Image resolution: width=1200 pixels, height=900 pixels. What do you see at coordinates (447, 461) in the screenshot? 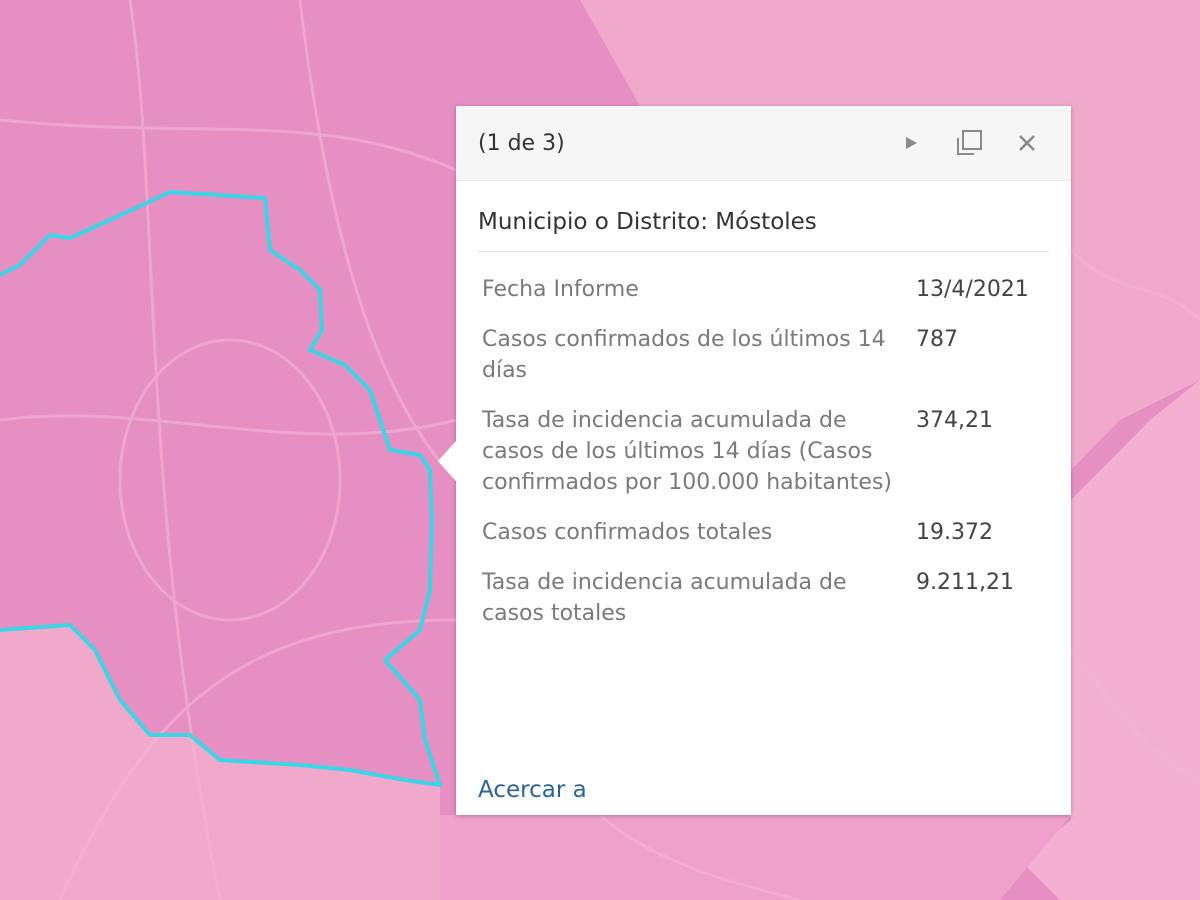
I see `popup-pointer` at bounding box center [447, 461].